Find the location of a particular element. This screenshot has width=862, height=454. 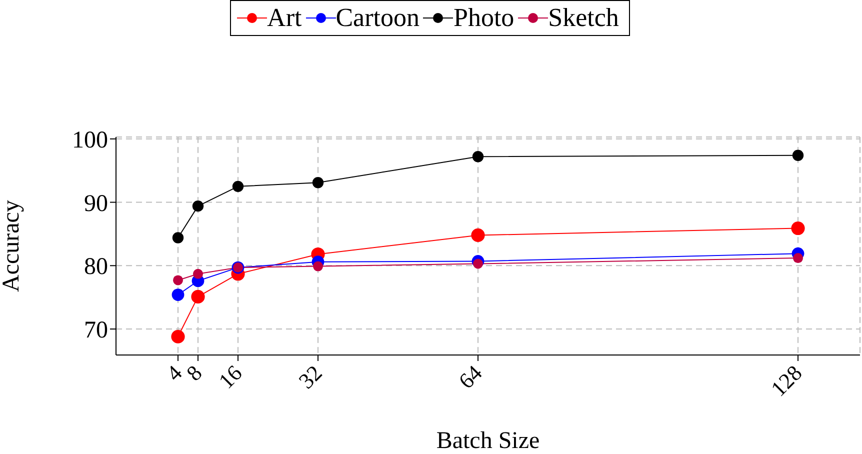

y-axis-title: Accuracy is located at coordinates (12, 246).